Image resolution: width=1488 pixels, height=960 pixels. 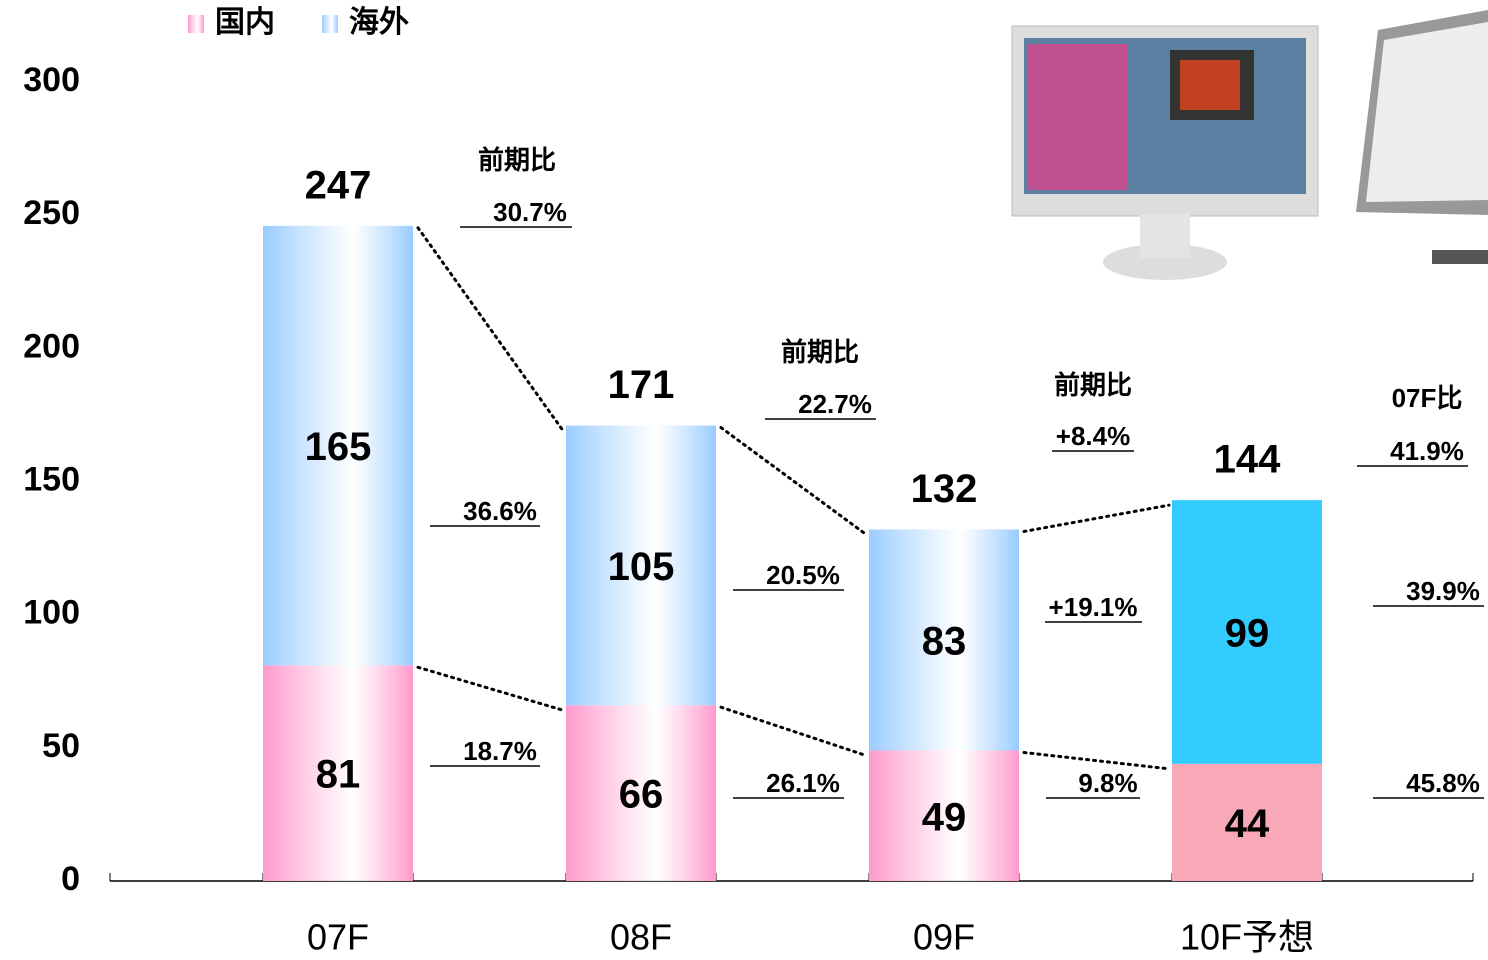 I want to click on annotation: 41.9%, so click(x=1427, y=451).